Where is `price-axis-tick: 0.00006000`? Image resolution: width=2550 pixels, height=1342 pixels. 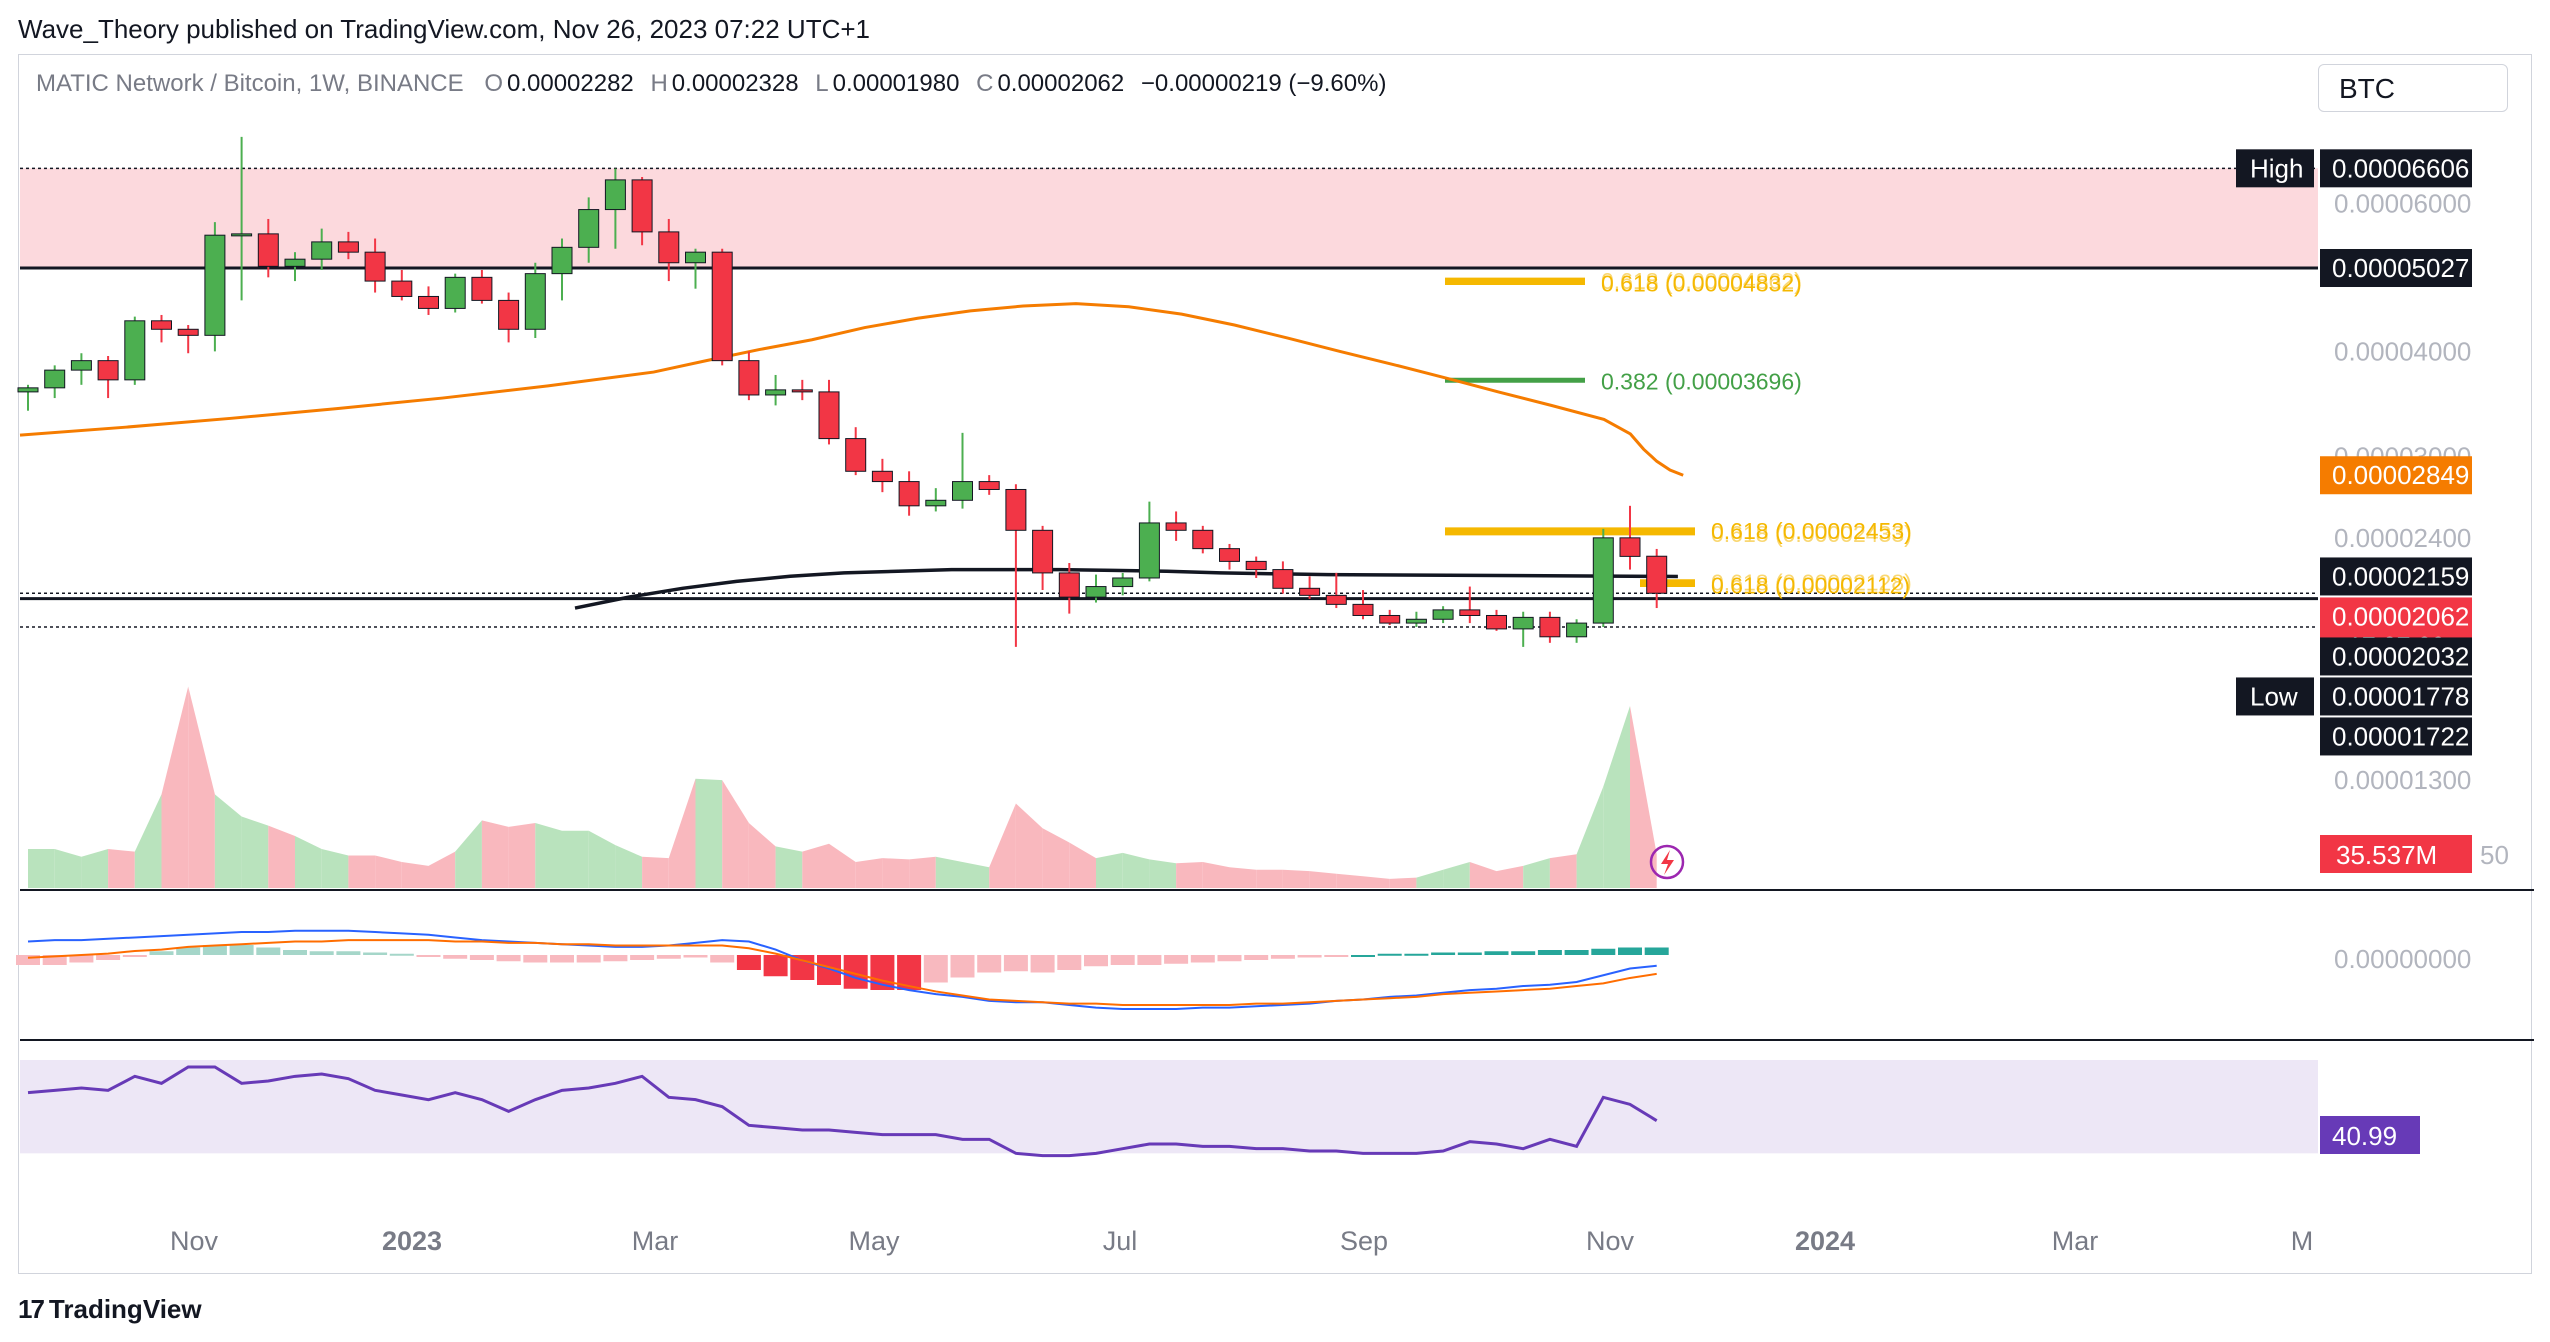
price-axis-tick: 0.00006000 is located at coordinates (2402, 203).